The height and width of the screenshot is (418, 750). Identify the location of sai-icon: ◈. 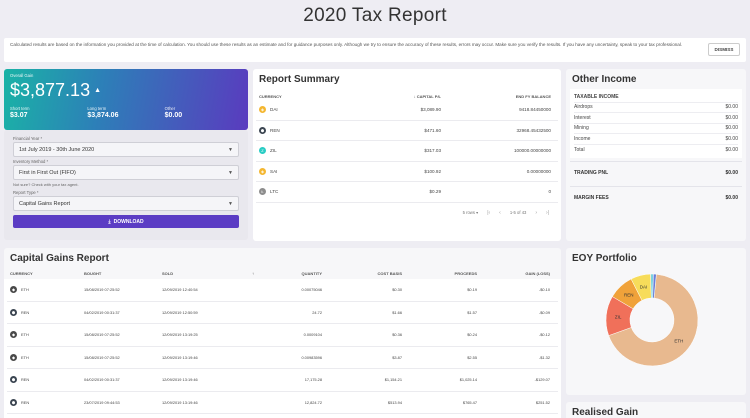
(262, 171).